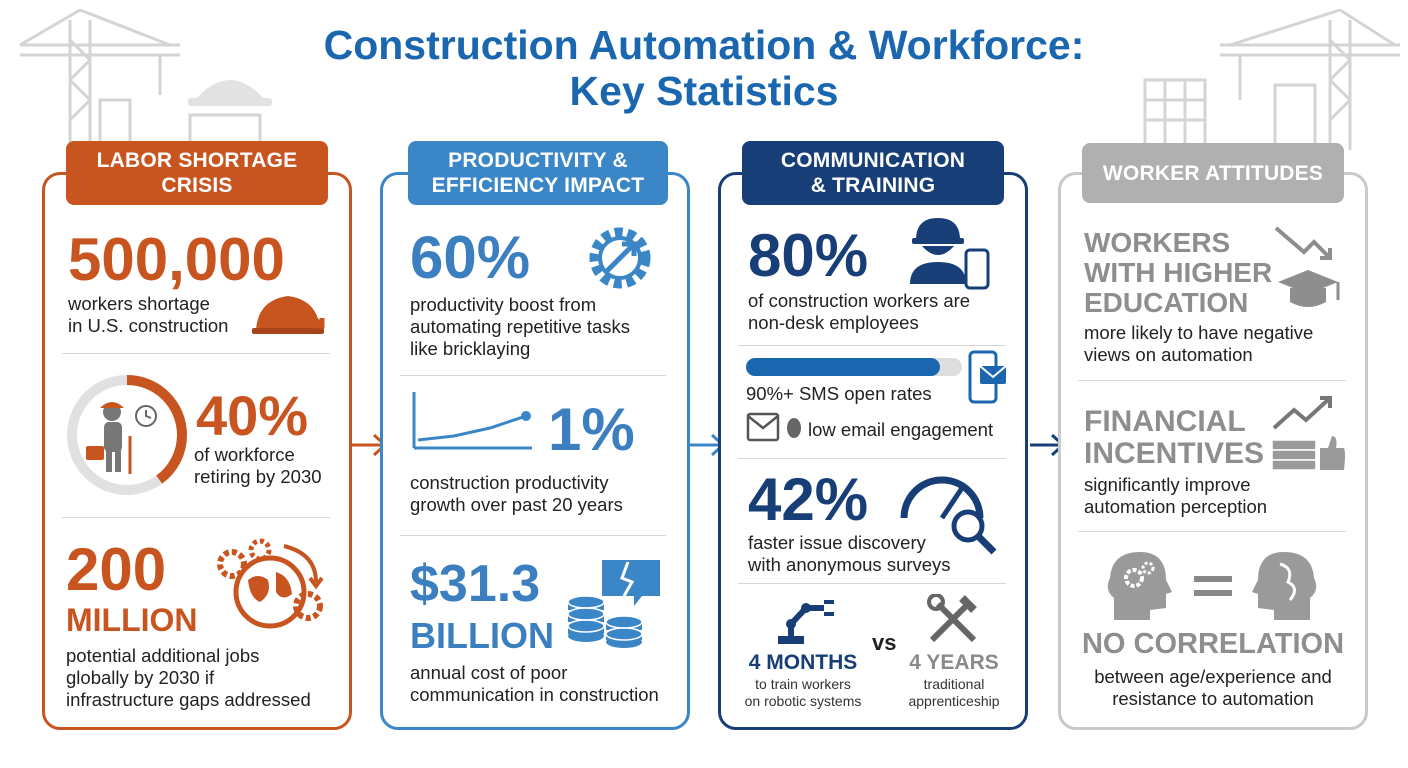 Image resolution: width=1408 pixels, height=768 pixels. I want to click on sms-open-rate-fill, so click(843, 367).